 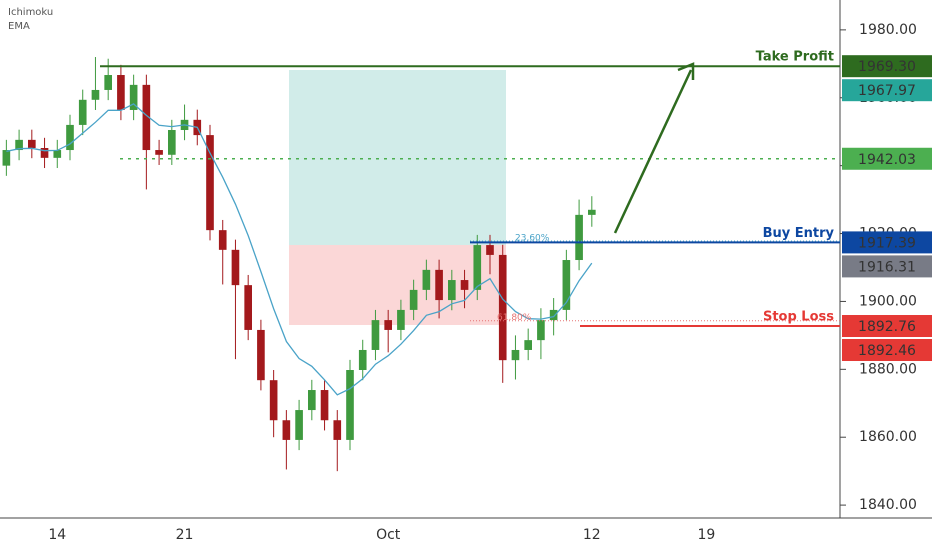 What do you see at coordinates (653, 151) in the screenshot?
I see `projection-arrow` at bounding box center [653, 151].